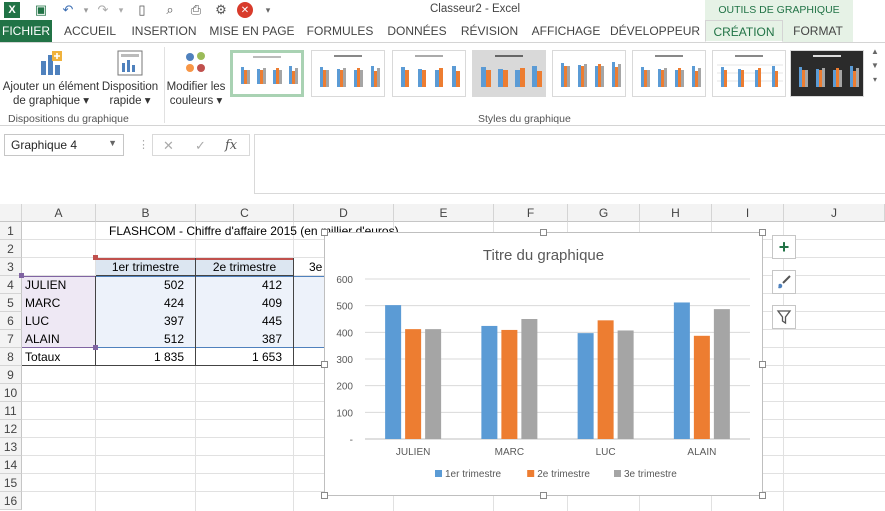  What do you see at coordinates (324, 364) in the screenshot?
I see `resize-handle-l` at bounding box center [324, 364].